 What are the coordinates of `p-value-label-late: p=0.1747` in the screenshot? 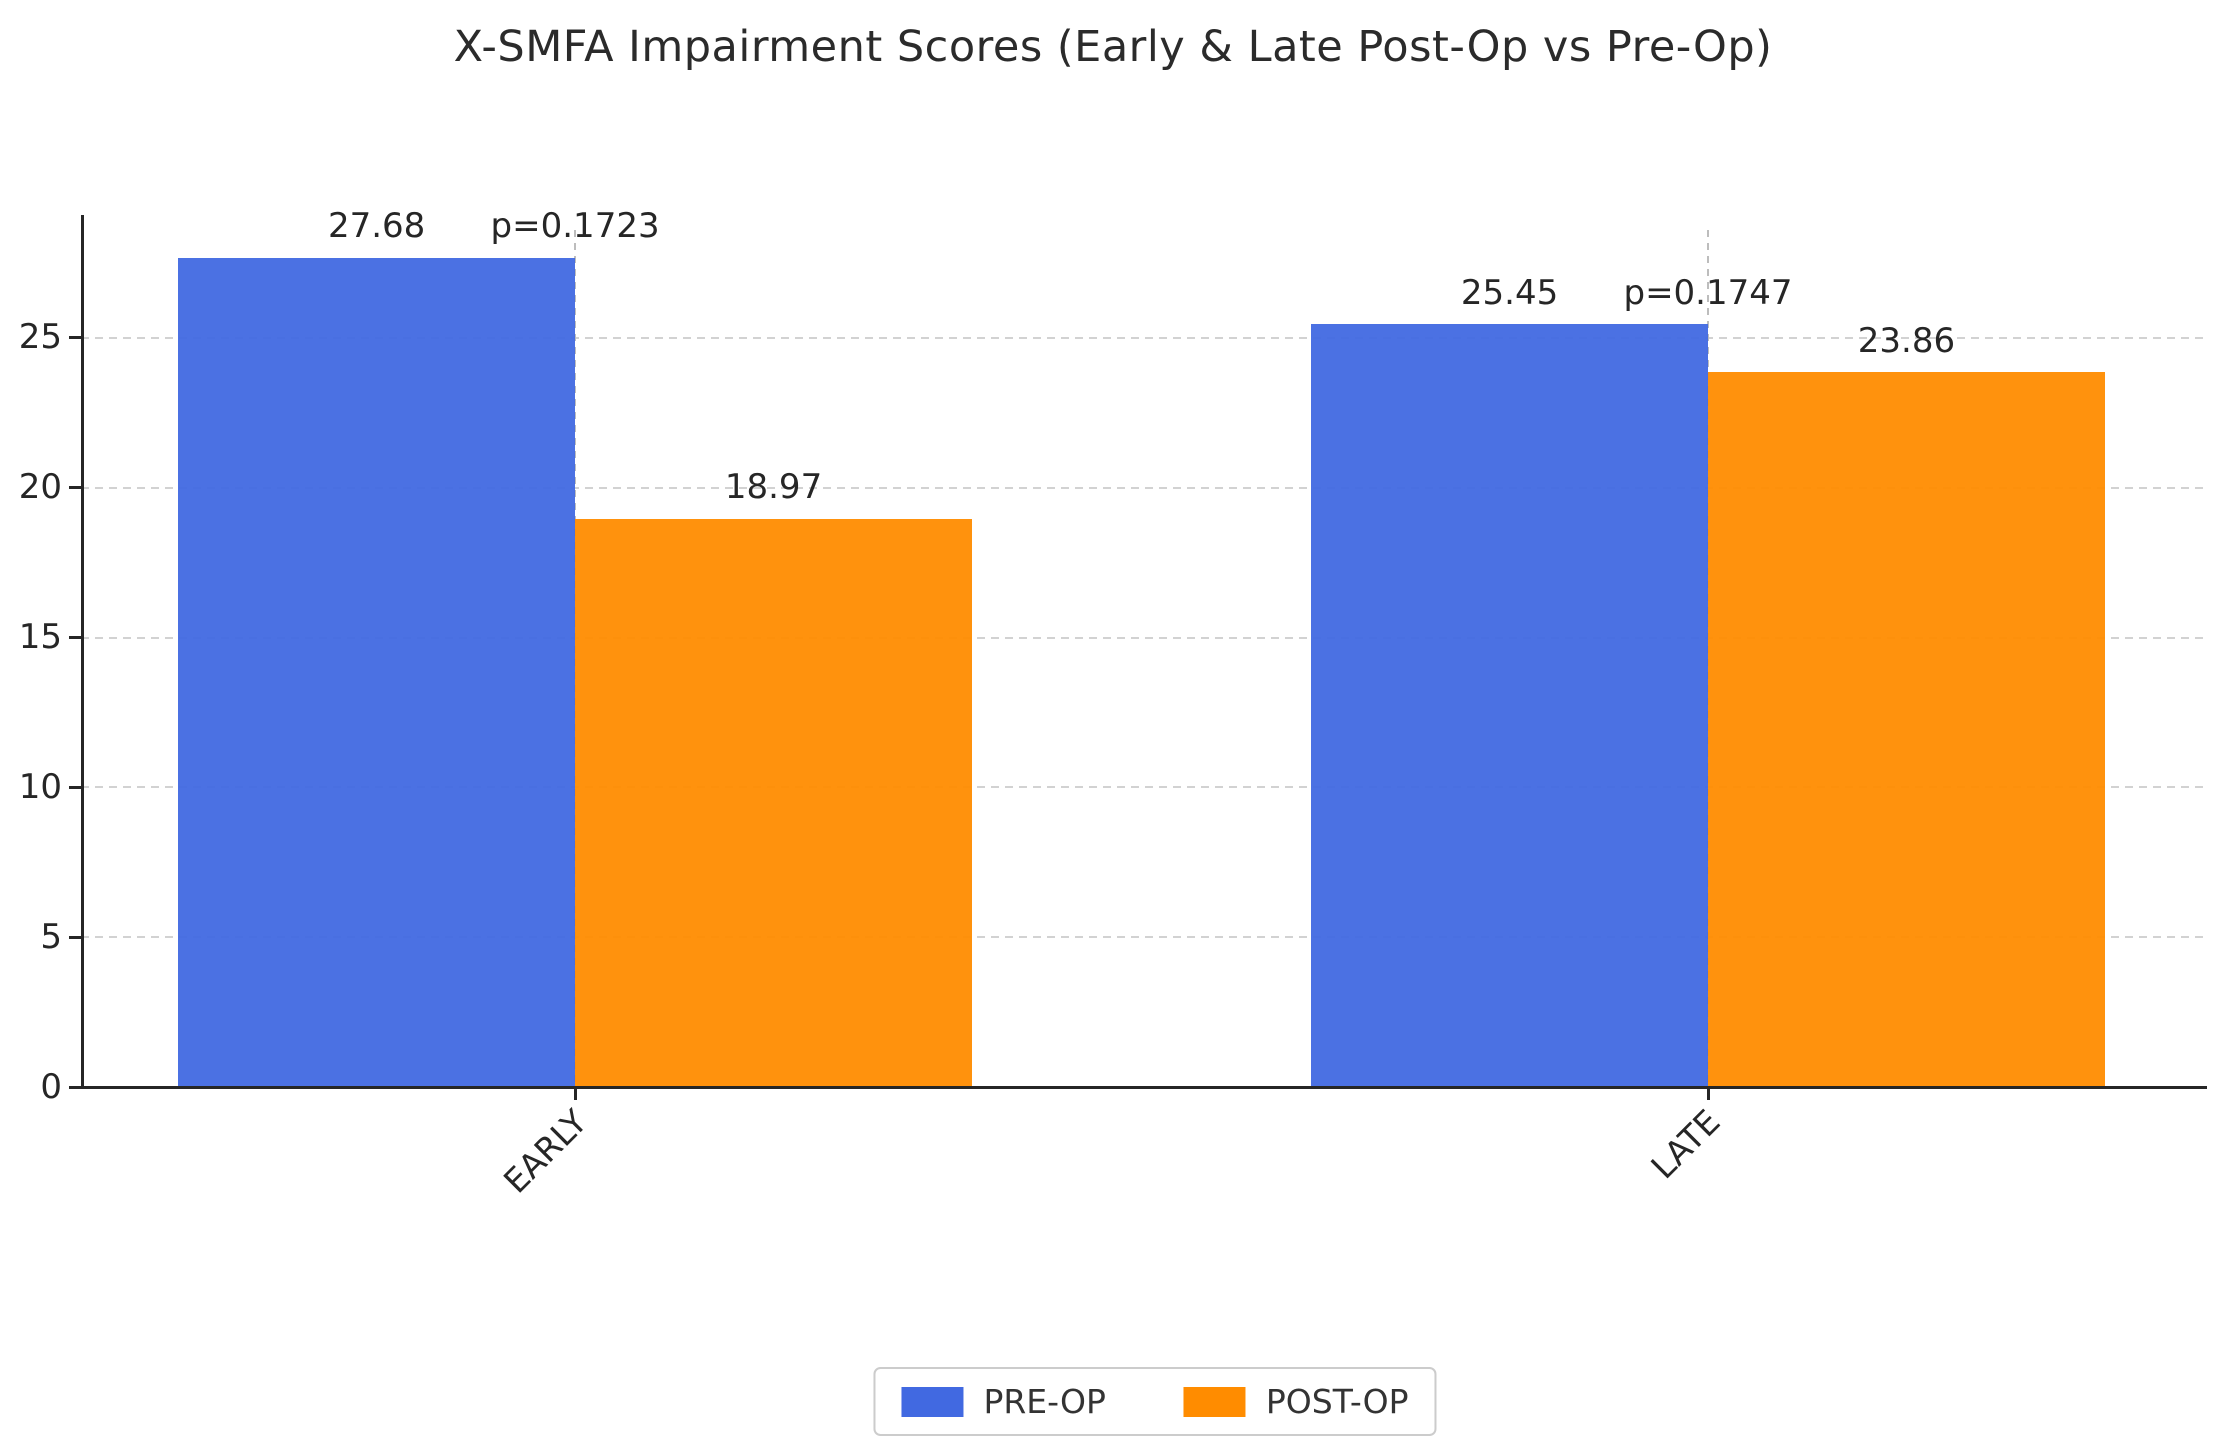 It's located at (1708, 292).